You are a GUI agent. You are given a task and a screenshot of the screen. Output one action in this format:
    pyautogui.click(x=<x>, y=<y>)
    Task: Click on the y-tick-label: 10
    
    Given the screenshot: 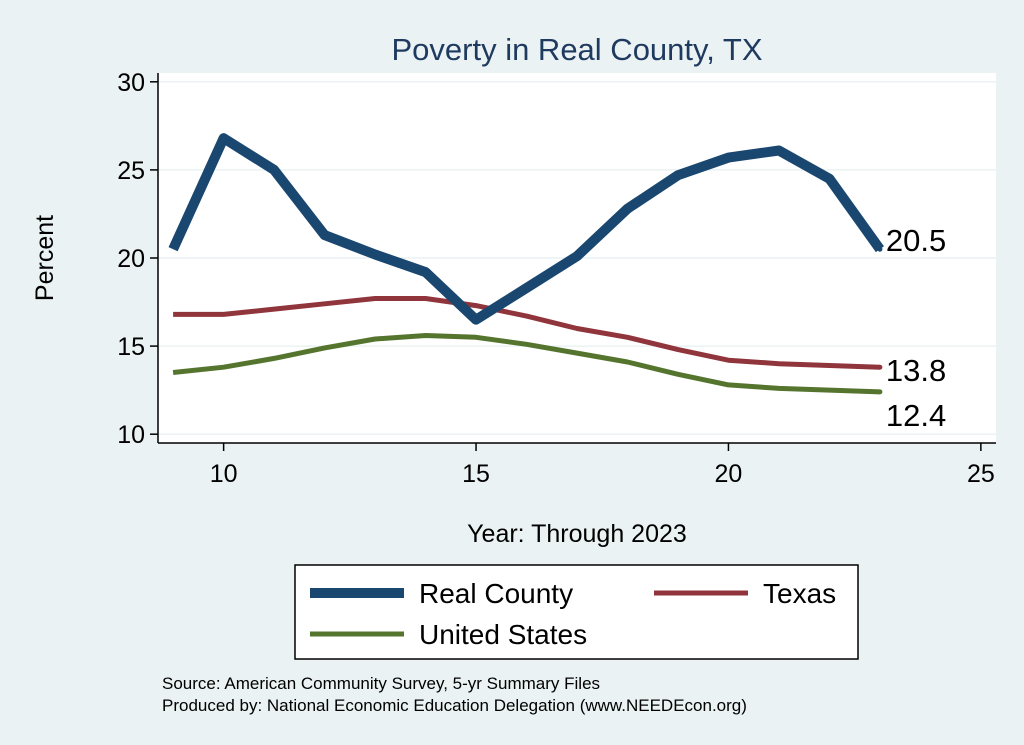 What is the action you would take?
    pyautogui.click(x=131, y=435)
    